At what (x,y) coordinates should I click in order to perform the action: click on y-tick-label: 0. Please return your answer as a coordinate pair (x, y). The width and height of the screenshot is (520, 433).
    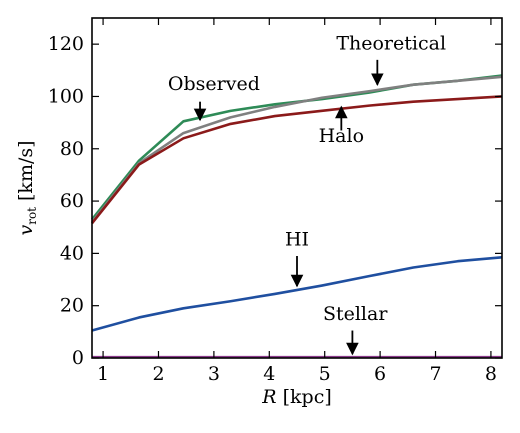
    Looking at the image, I should click on (78, 358).